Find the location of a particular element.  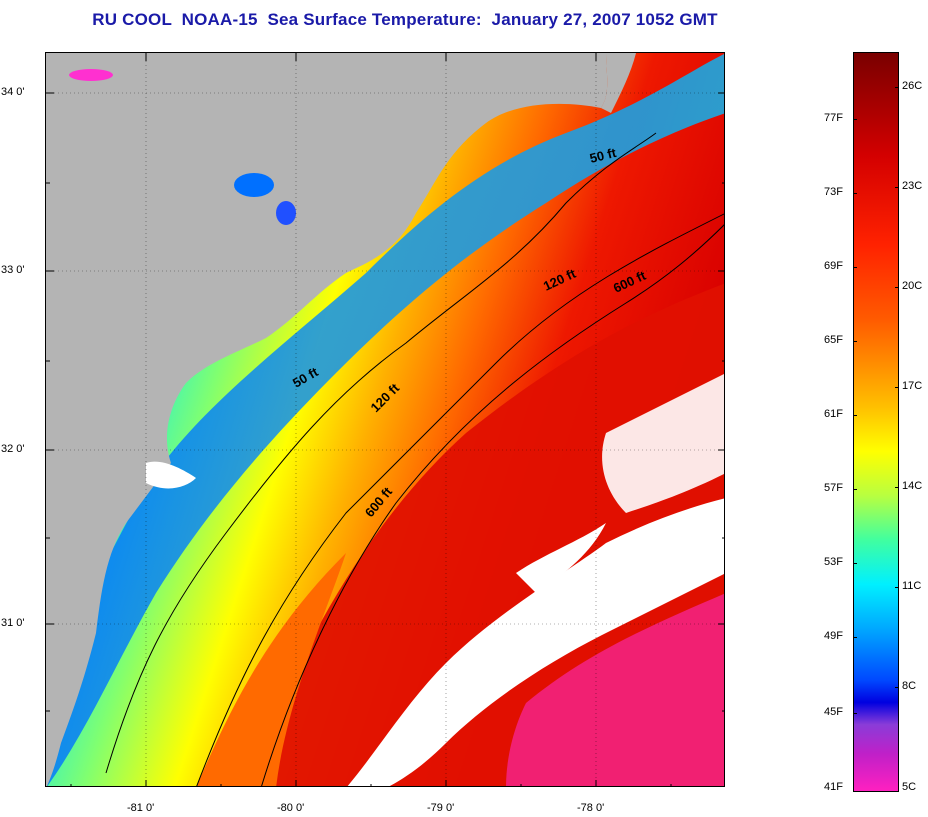

celsius-label: 14C is located at coordinates (912, 486).